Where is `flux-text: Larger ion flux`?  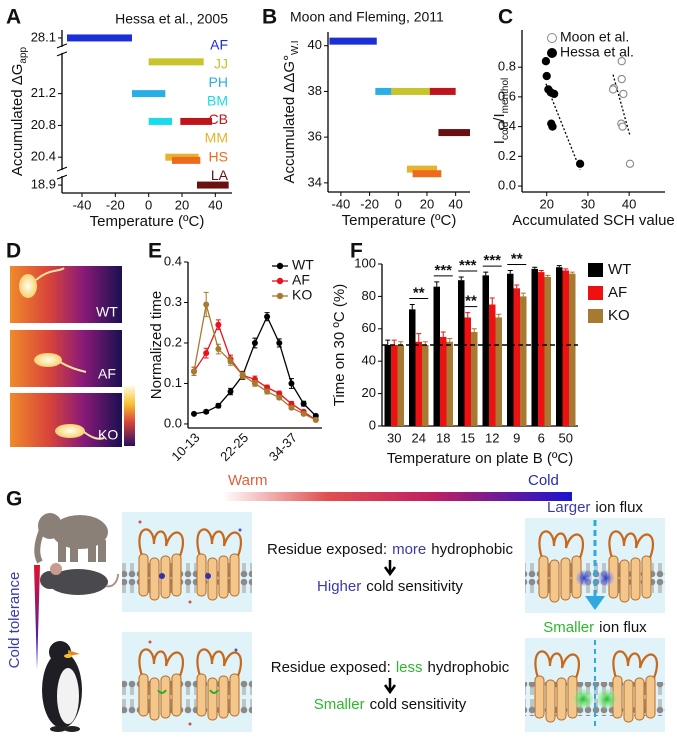
flux-text: Larger ion flux is located at coordinates (595, 507).